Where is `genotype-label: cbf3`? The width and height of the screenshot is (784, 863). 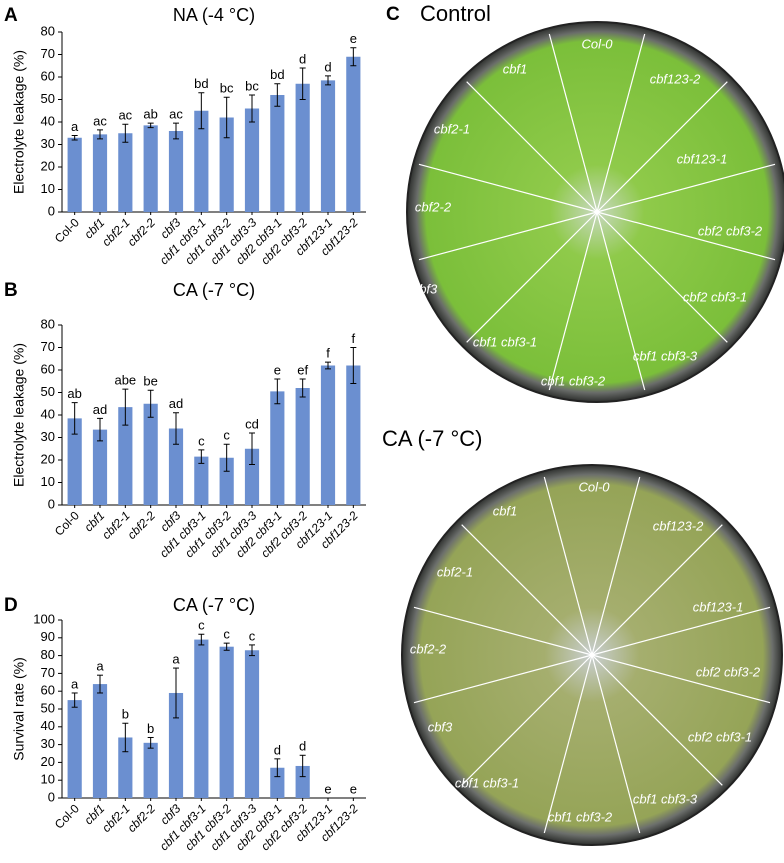 genotype-label: cbf3 is located at coordinates (440, 726).